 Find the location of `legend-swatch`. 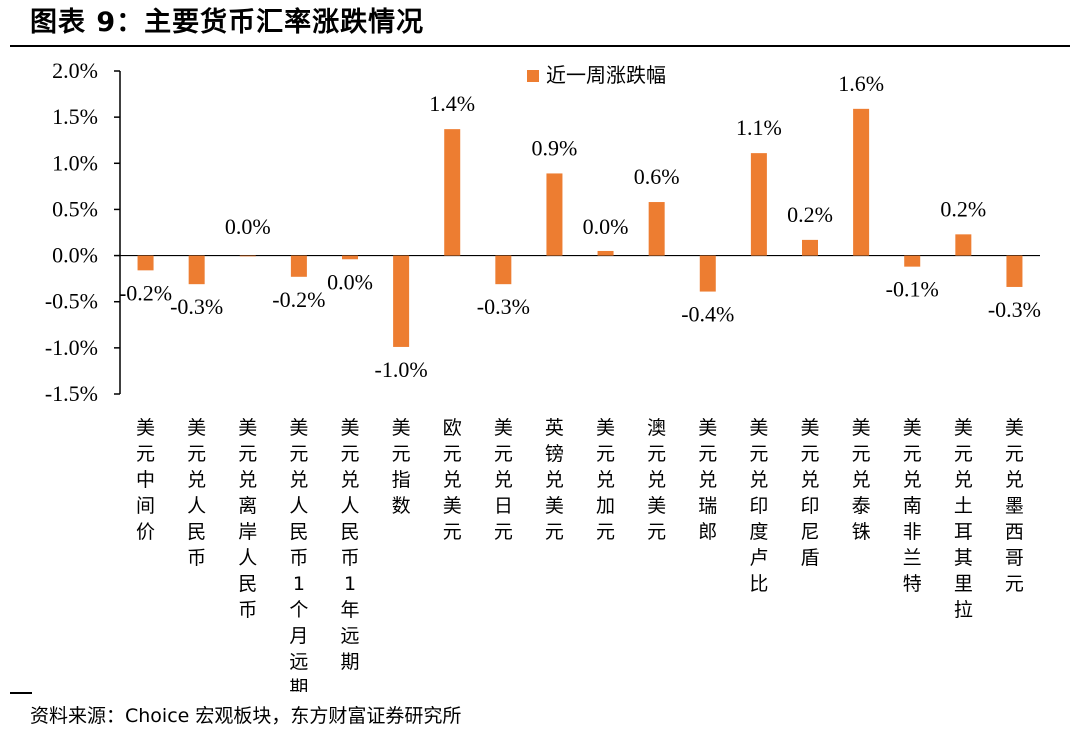

legend-swatch is located at coordinates (533, 76).